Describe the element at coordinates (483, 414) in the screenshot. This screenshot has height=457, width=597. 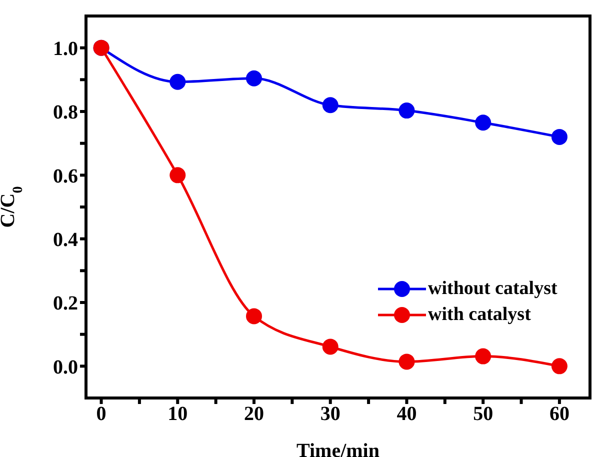
I see `x-tick-label: 50` at that location.